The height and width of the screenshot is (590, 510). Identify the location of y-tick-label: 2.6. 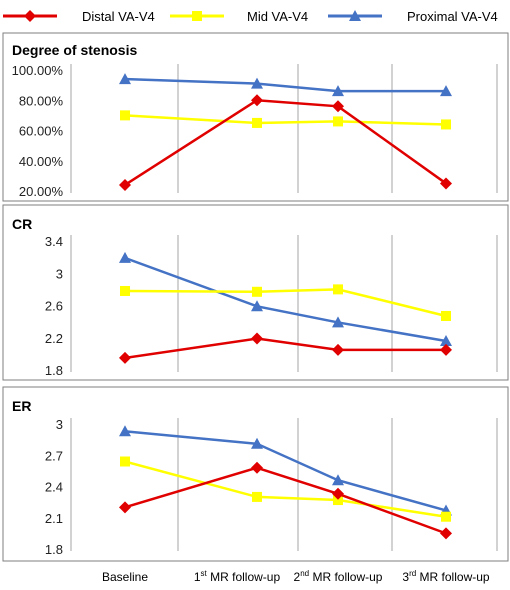
(54, 306).